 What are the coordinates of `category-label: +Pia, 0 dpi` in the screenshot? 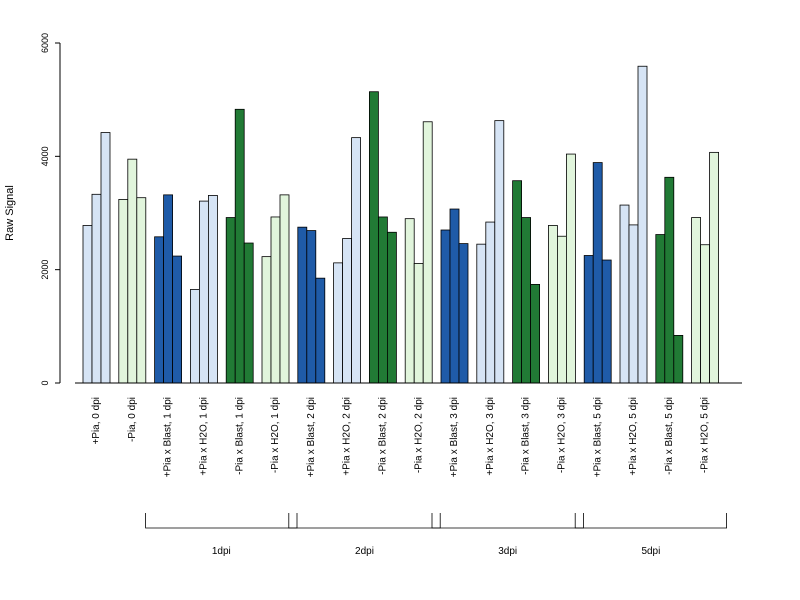 It's located at (96, 421).